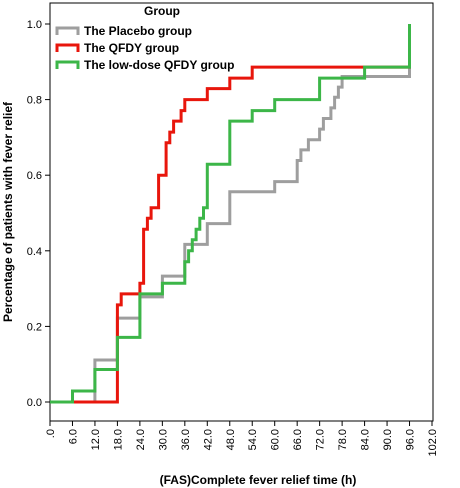 The height and width of the screenshot is (488, 460). I want to click on x-tick-label: 42.0, so click(208, 439).